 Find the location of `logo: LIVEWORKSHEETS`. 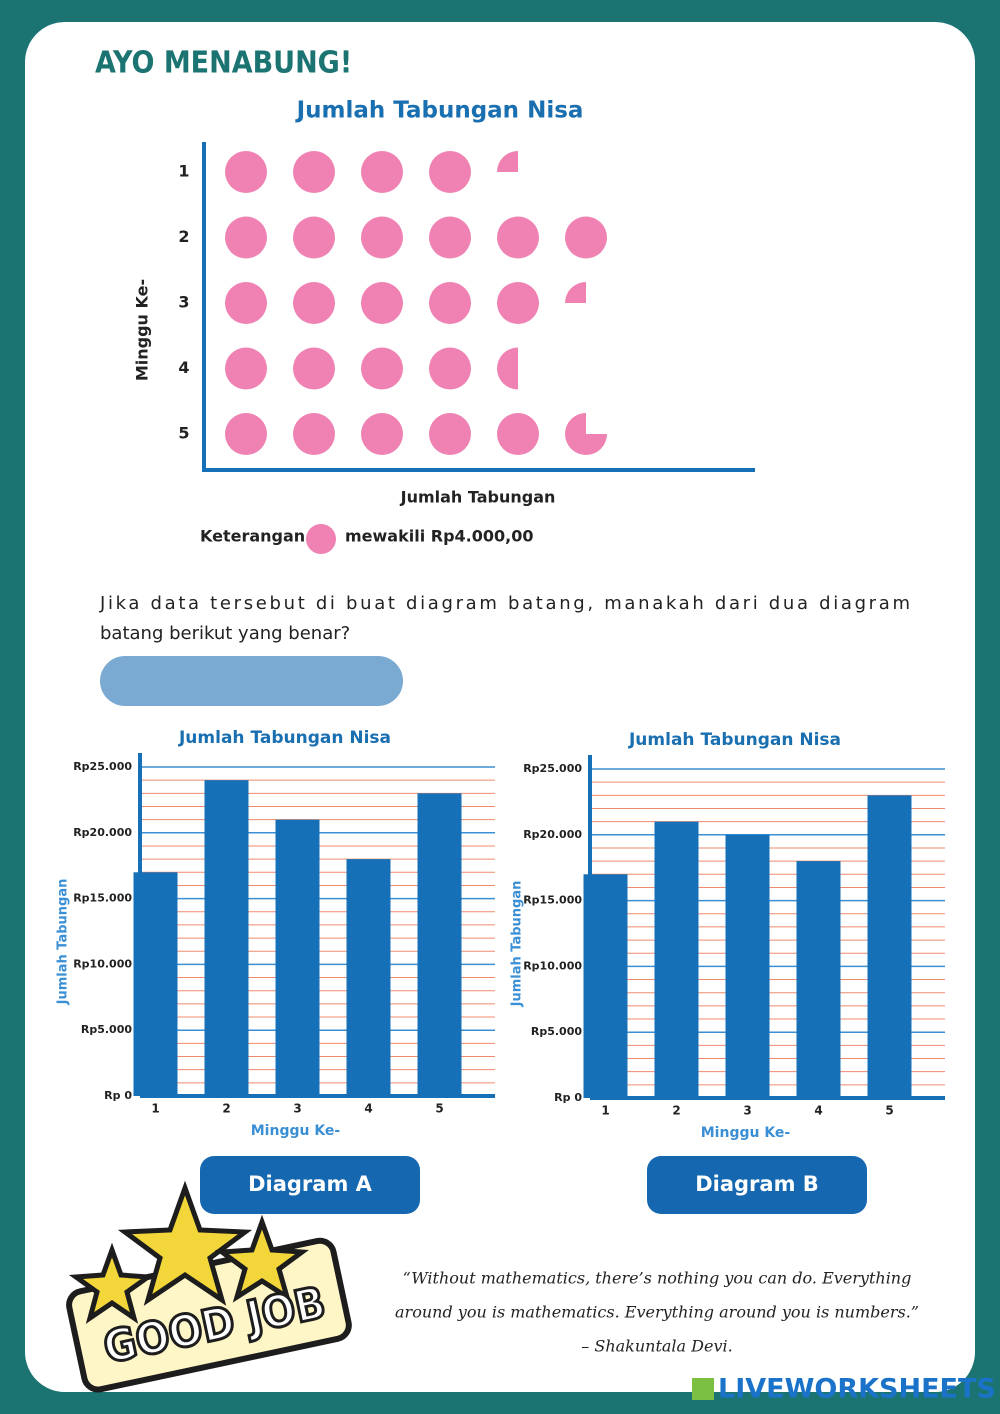

logo: LIVEWORKSHEETS is located at coordinates (857, 1389).